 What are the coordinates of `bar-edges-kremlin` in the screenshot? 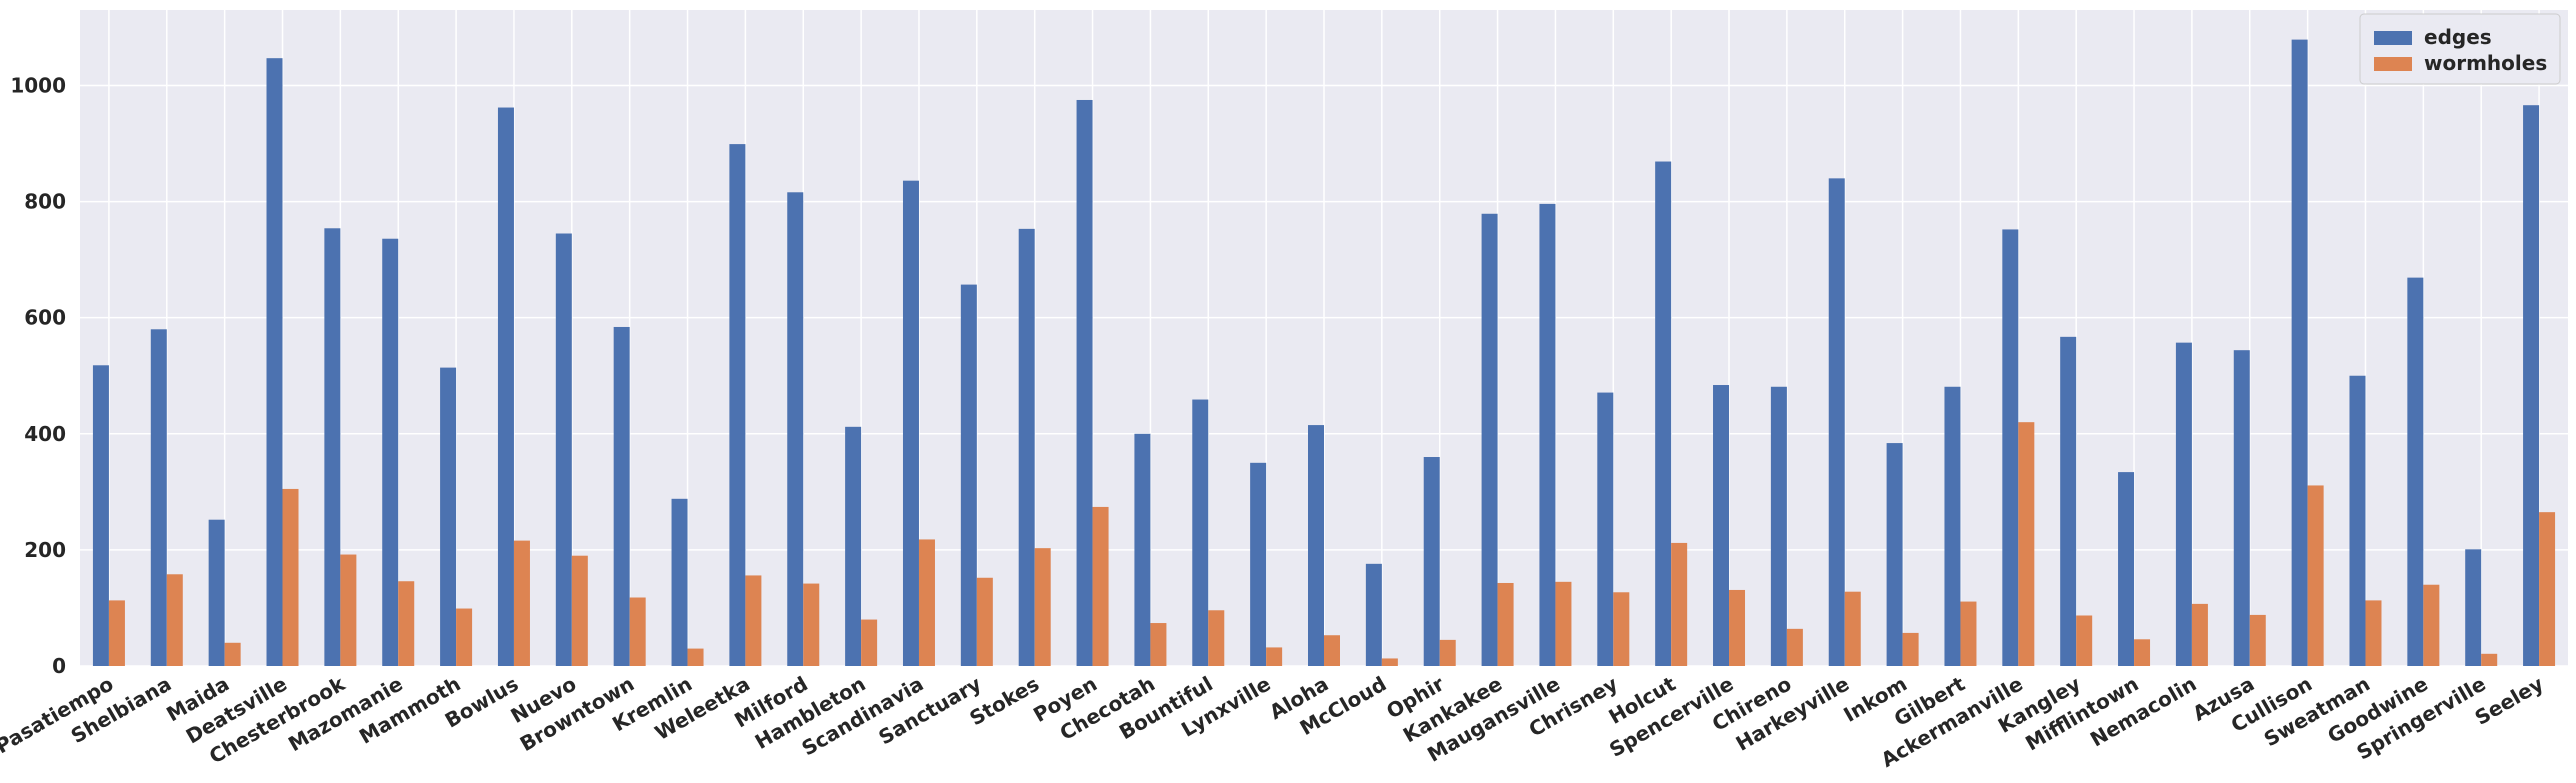 It's located at (679, 582).